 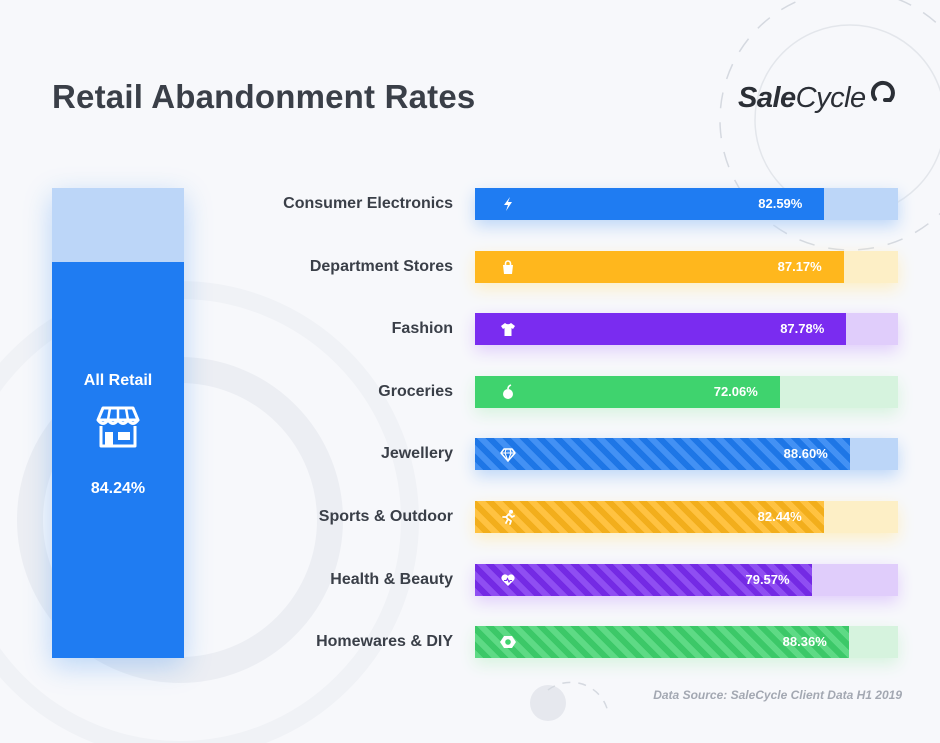 What do you see at coordinates (780, 203) in the screenshot?
I see `bar-value-consumer-electronics: 82.59%` at bounding box center [780, 203].